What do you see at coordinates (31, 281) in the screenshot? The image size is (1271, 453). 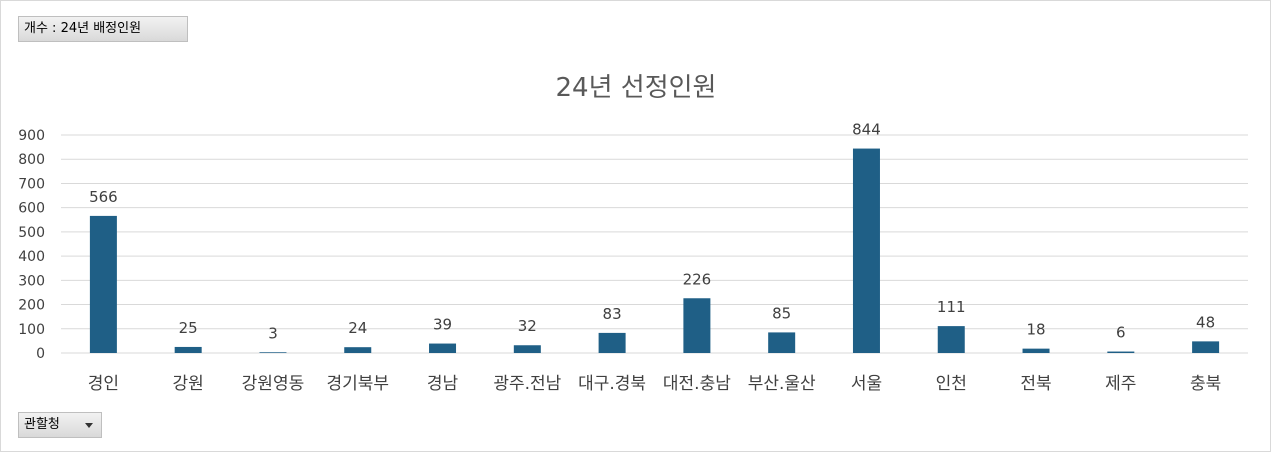 I see `y-tick-label: 300` at bounding box center [31, 281].